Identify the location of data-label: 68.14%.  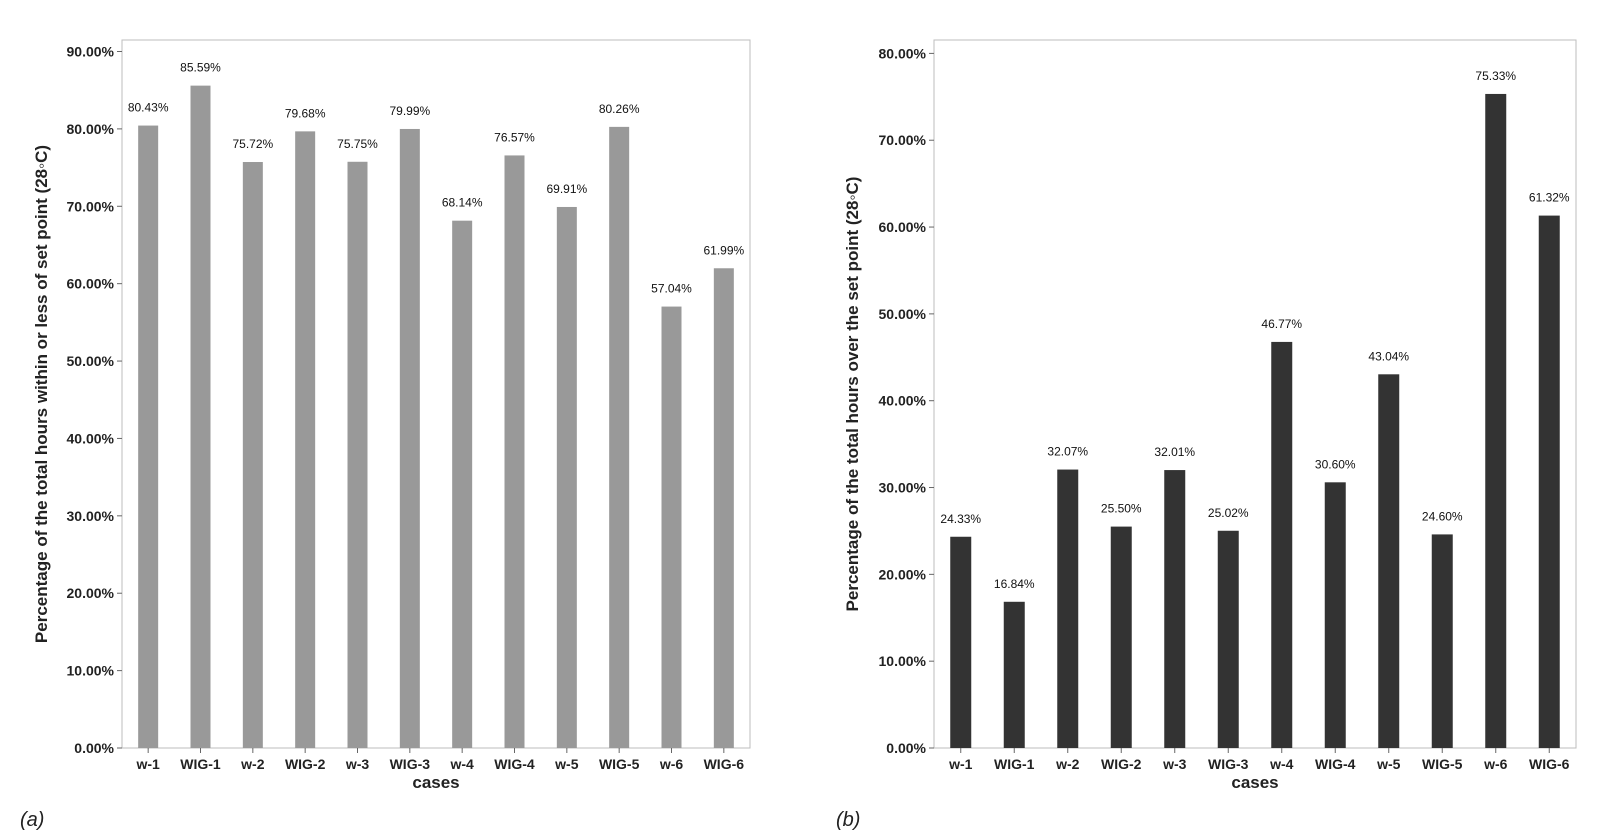
(462, 203).